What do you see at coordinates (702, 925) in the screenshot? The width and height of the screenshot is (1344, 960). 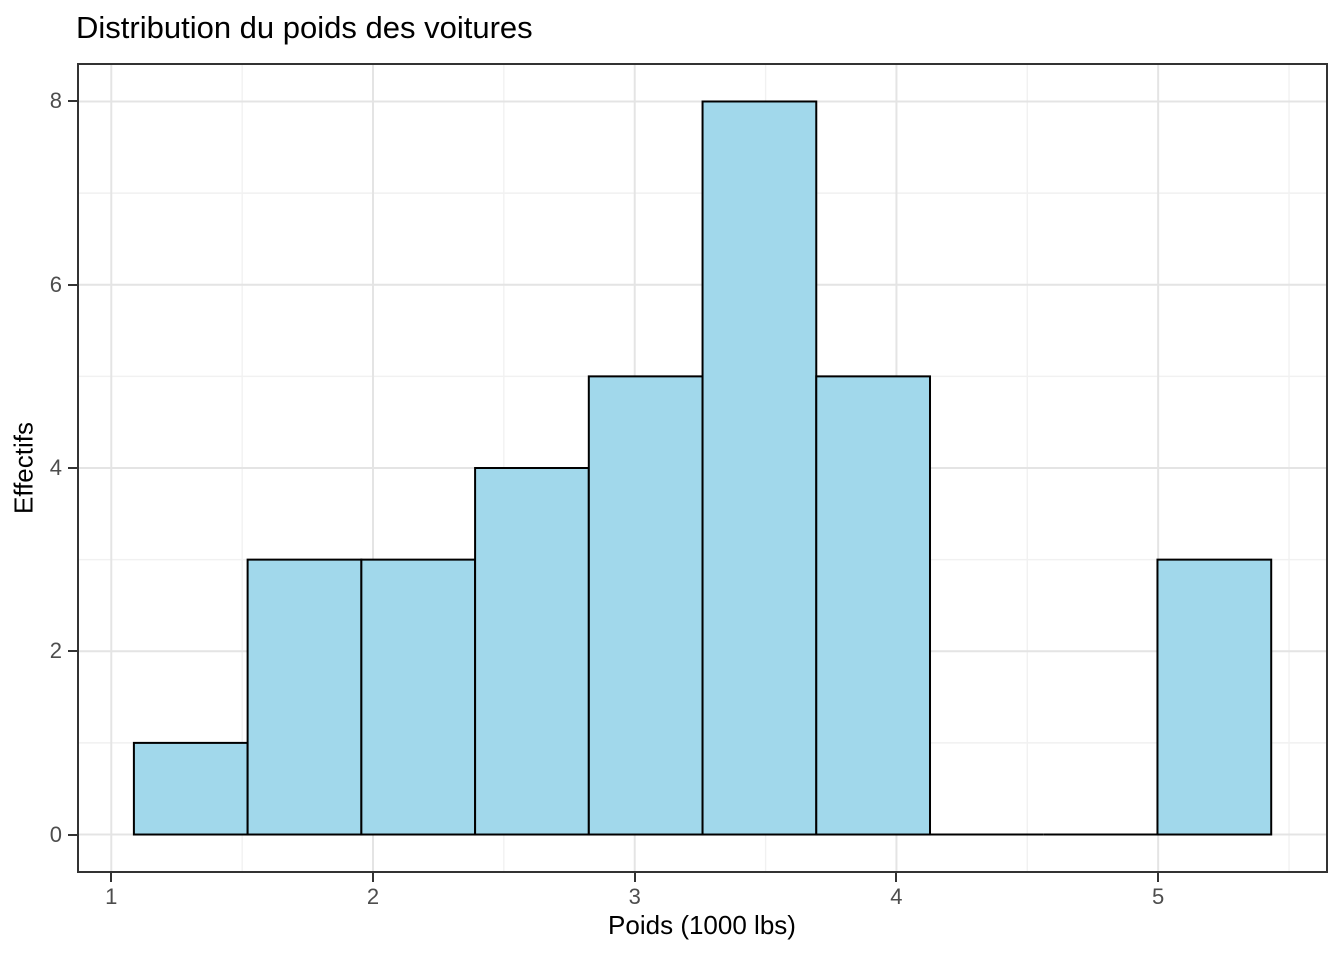 I see `x-axis-title: Poids (1000 lbs)` at bounding box center [702, 925].